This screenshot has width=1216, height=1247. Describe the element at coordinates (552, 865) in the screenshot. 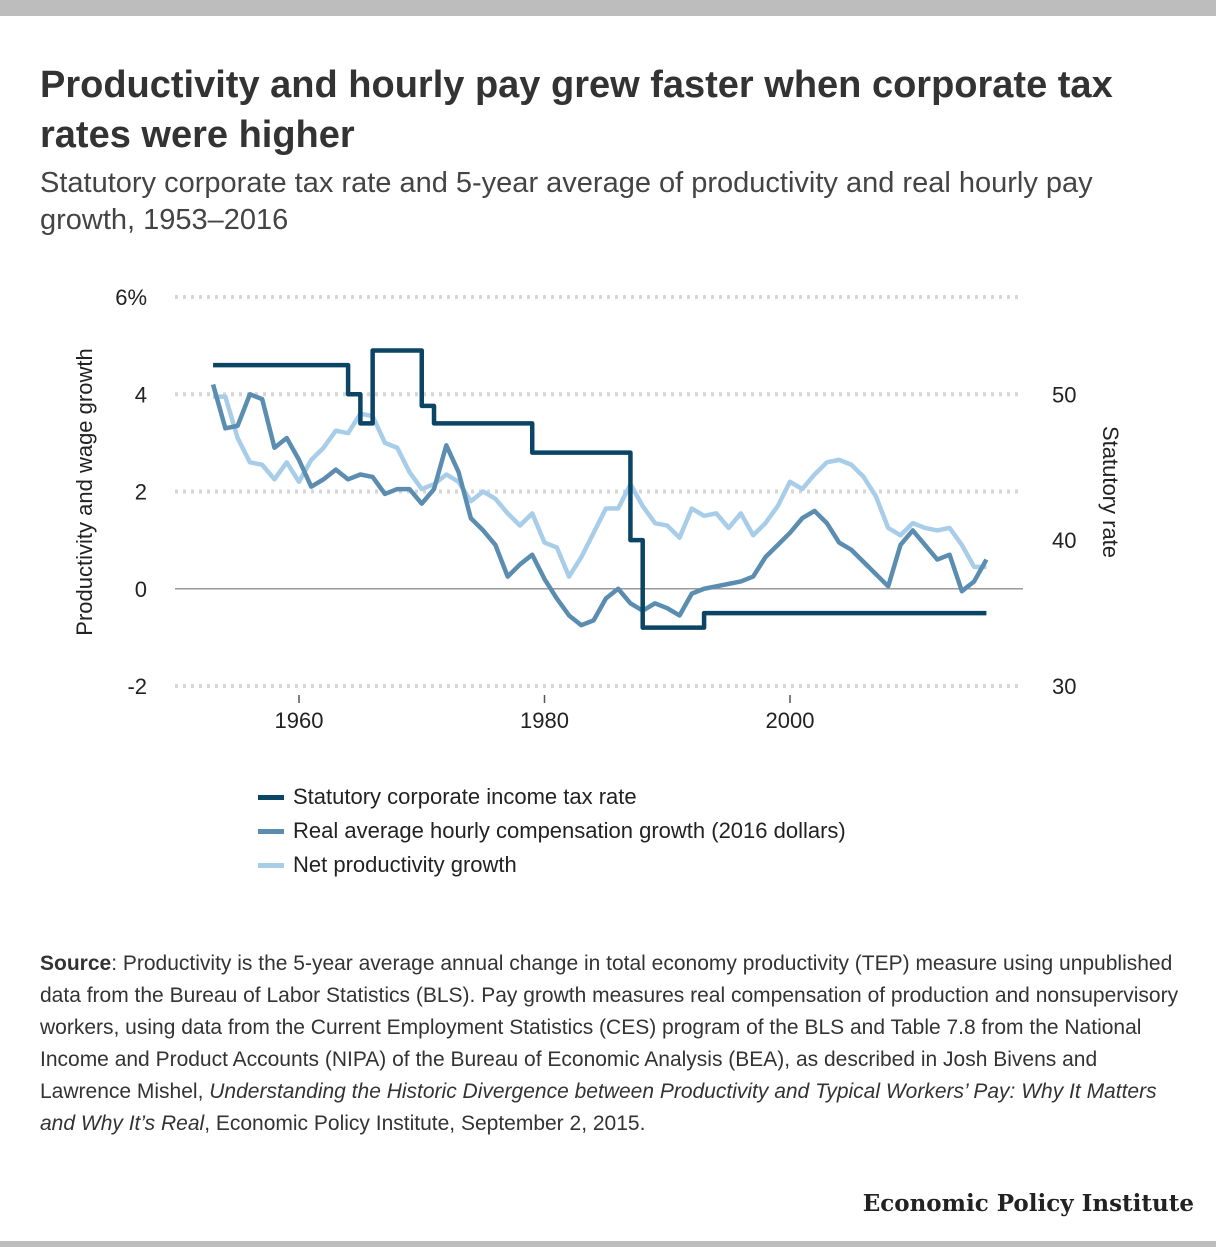

I see `legend-item-productivity: Net productivity growth` at that location.